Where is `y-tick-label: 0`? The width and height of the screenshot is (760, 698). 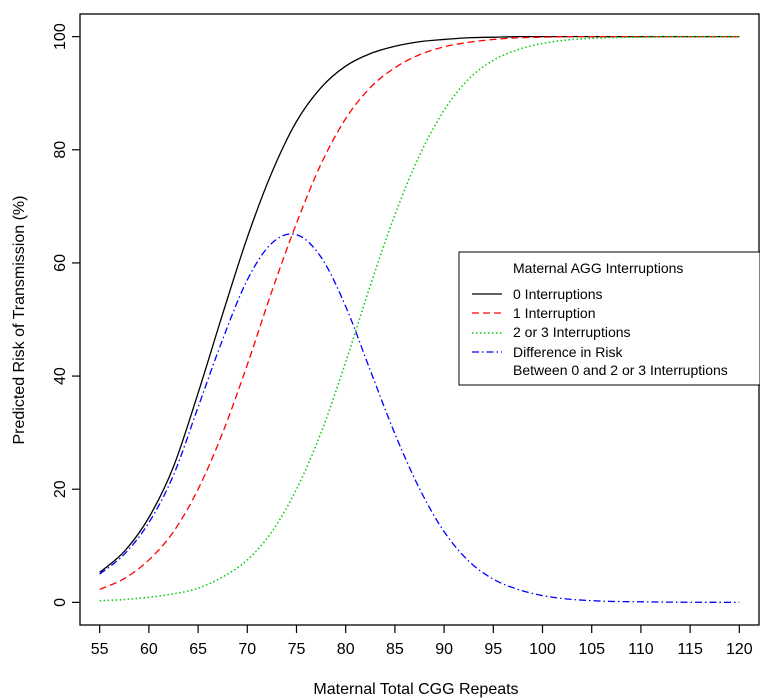
y-tick-label: 0 is located at coordinates (60, 602).